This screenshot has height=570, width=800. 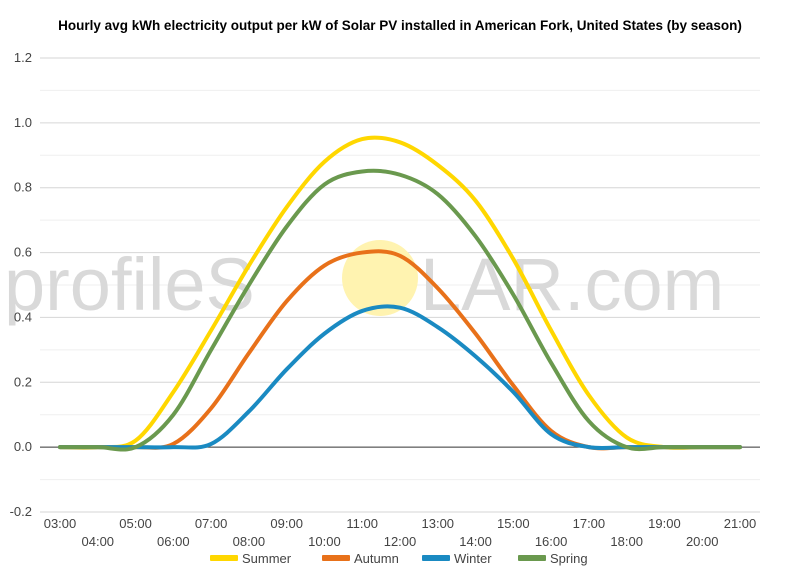 I want to click on y-tick-label: 0.6, so click(x=23, y=252).